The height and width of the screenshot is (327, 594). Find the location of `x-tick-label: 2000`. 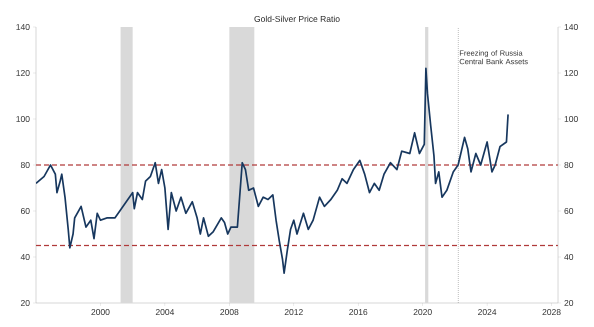

x-tick-label: 2000 is located at coordinates (100, 312).